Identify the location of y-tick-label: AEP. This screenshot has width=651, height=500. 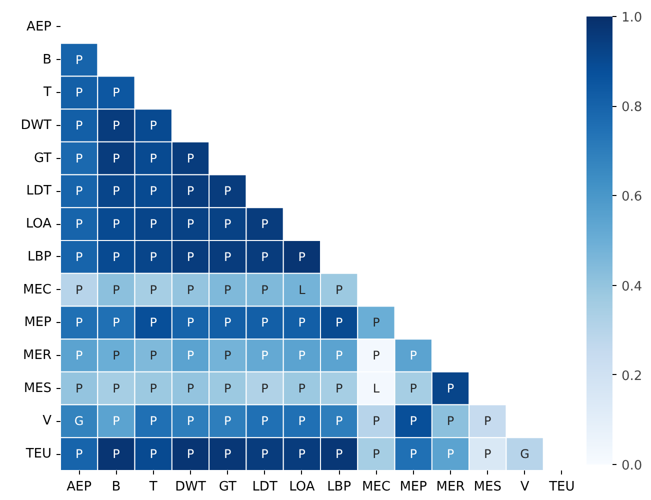
(39, 26).